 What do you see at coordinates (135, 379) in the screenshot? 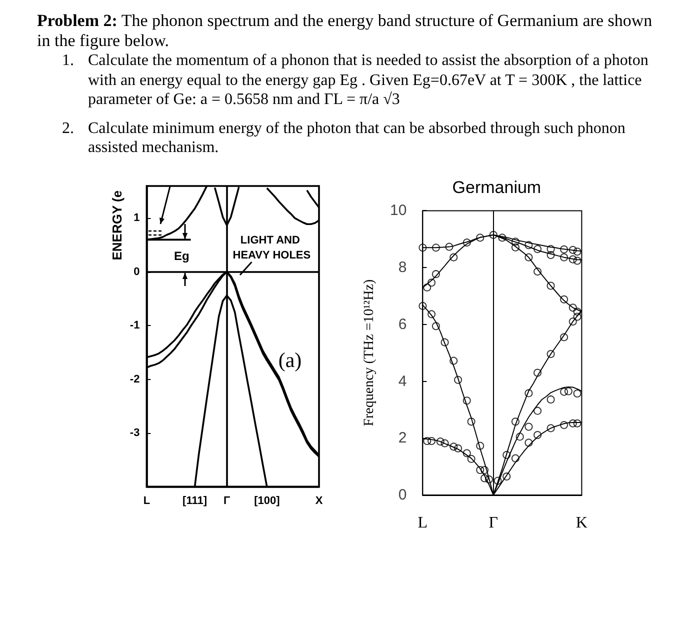
I see `y-tick-label: -2` at bounding box center [135, 379].